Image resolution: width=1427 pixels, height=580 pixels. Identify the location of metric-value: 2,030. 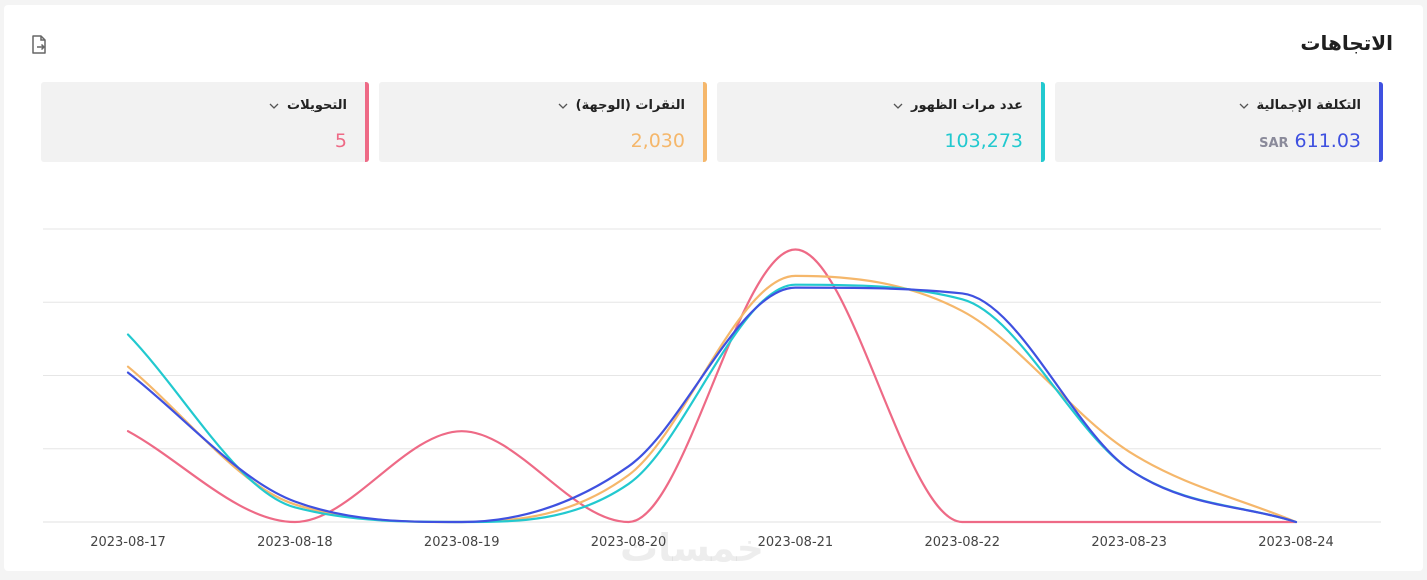
(658, 141).